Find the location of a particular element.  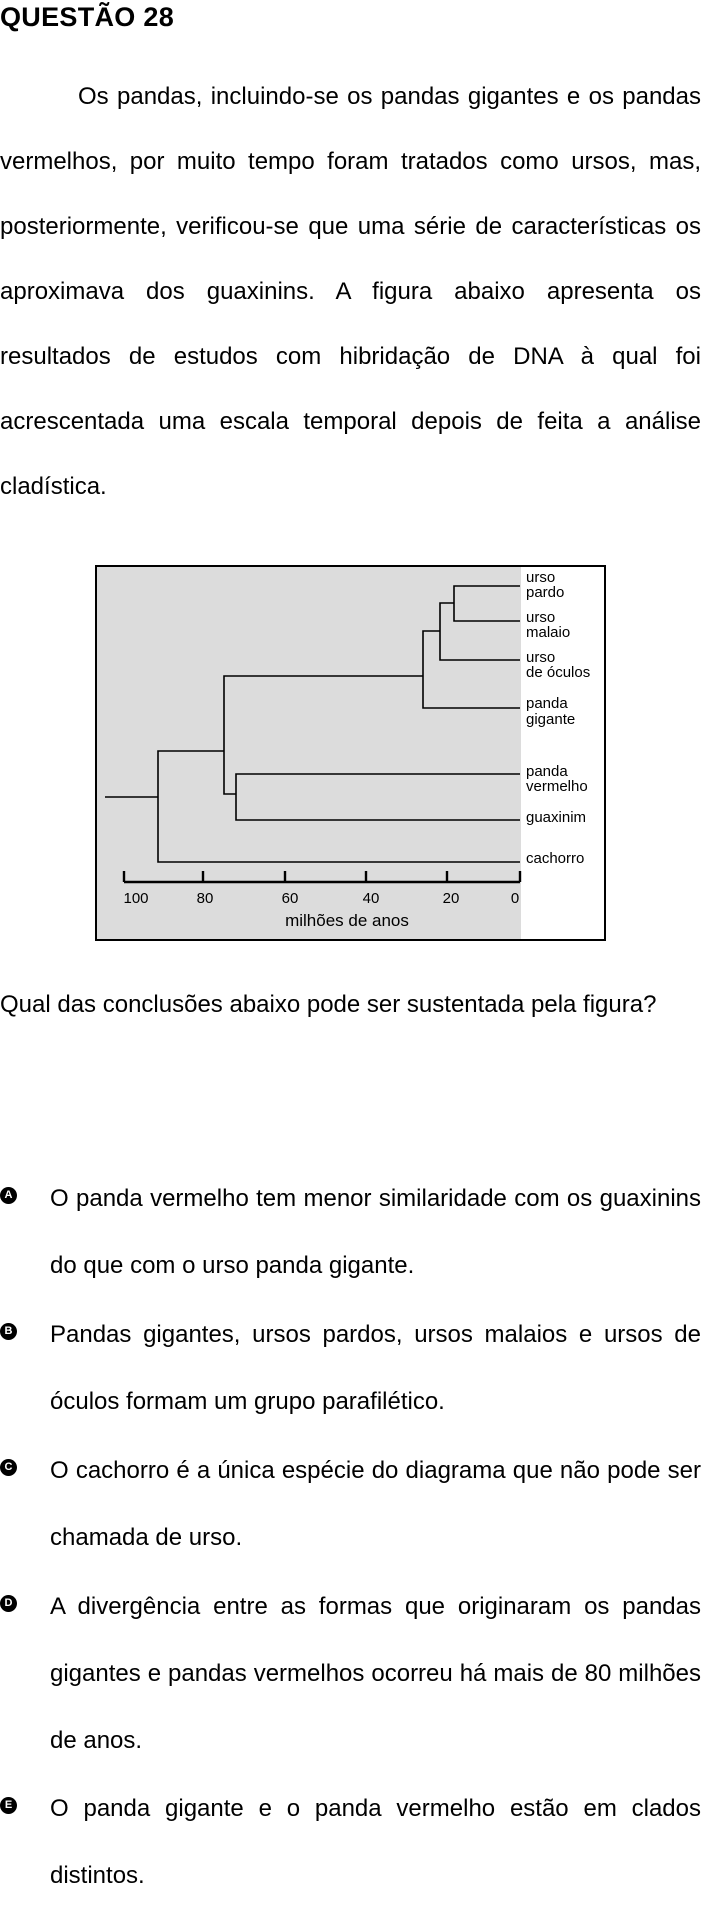

axis-tick-label: 60 is located at coordinates (290, 898).